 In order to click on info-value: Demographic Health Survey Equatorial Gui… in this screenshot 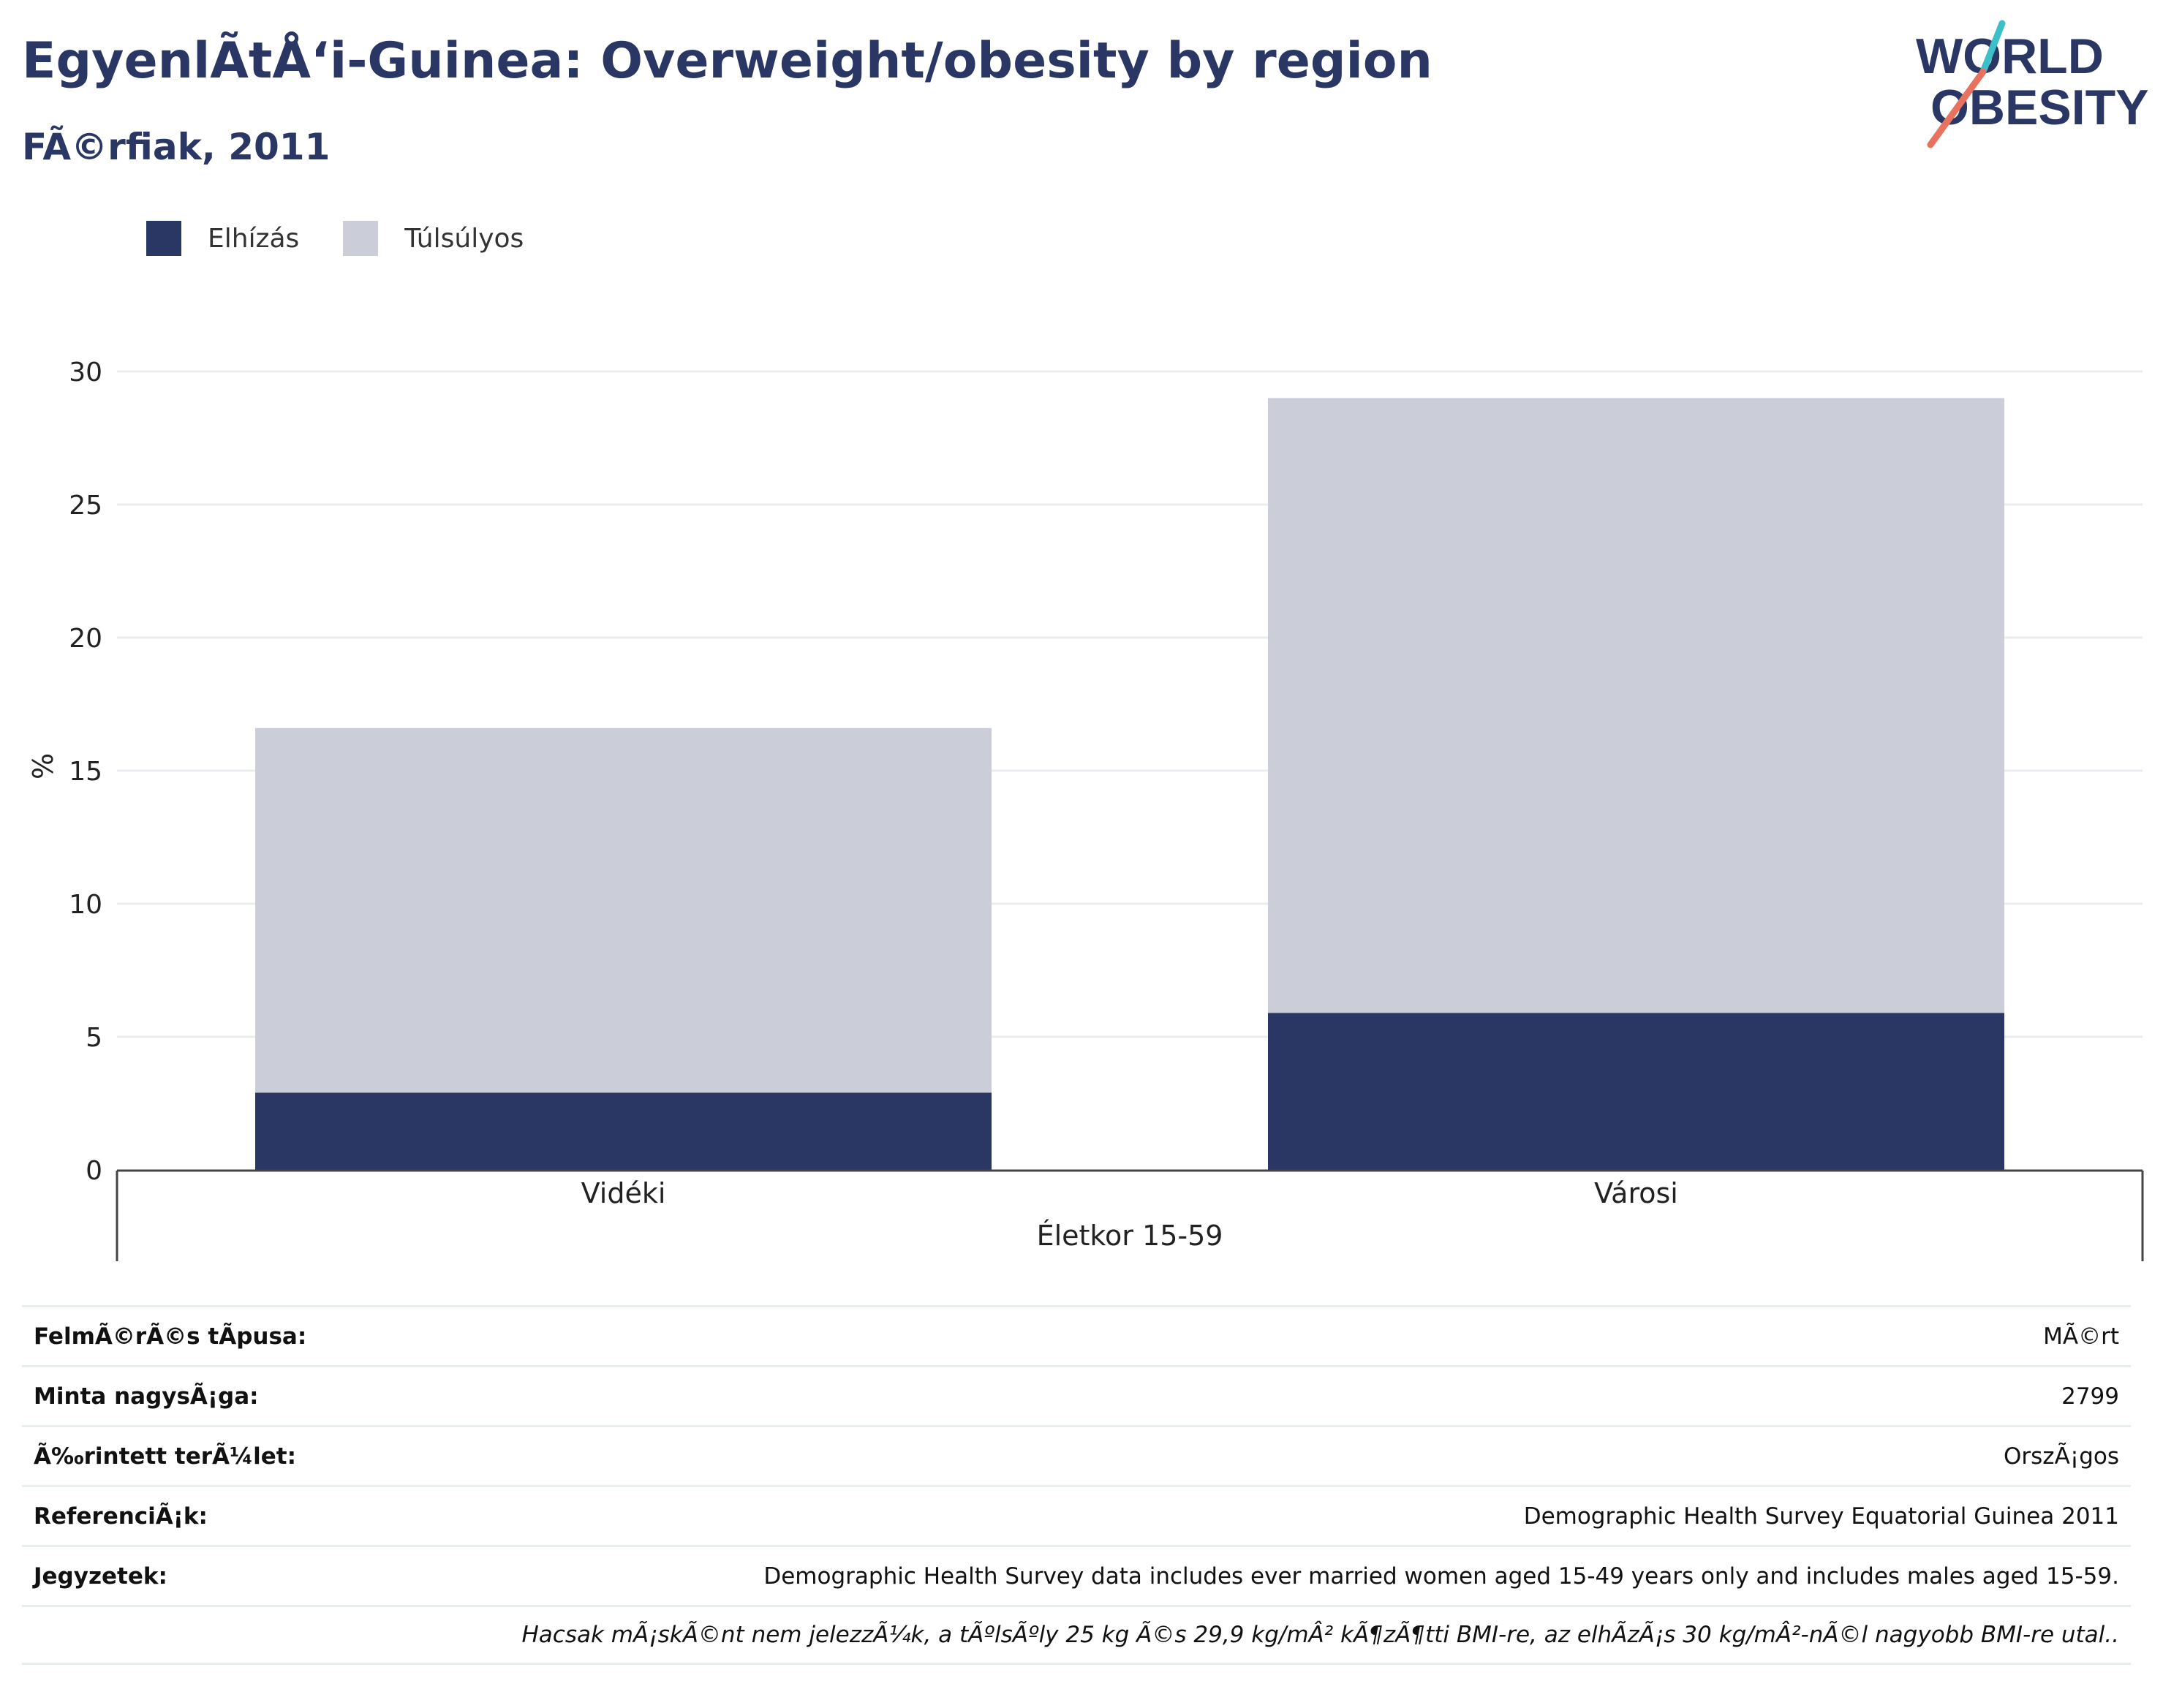, I will do `click(1821, 1516)`.